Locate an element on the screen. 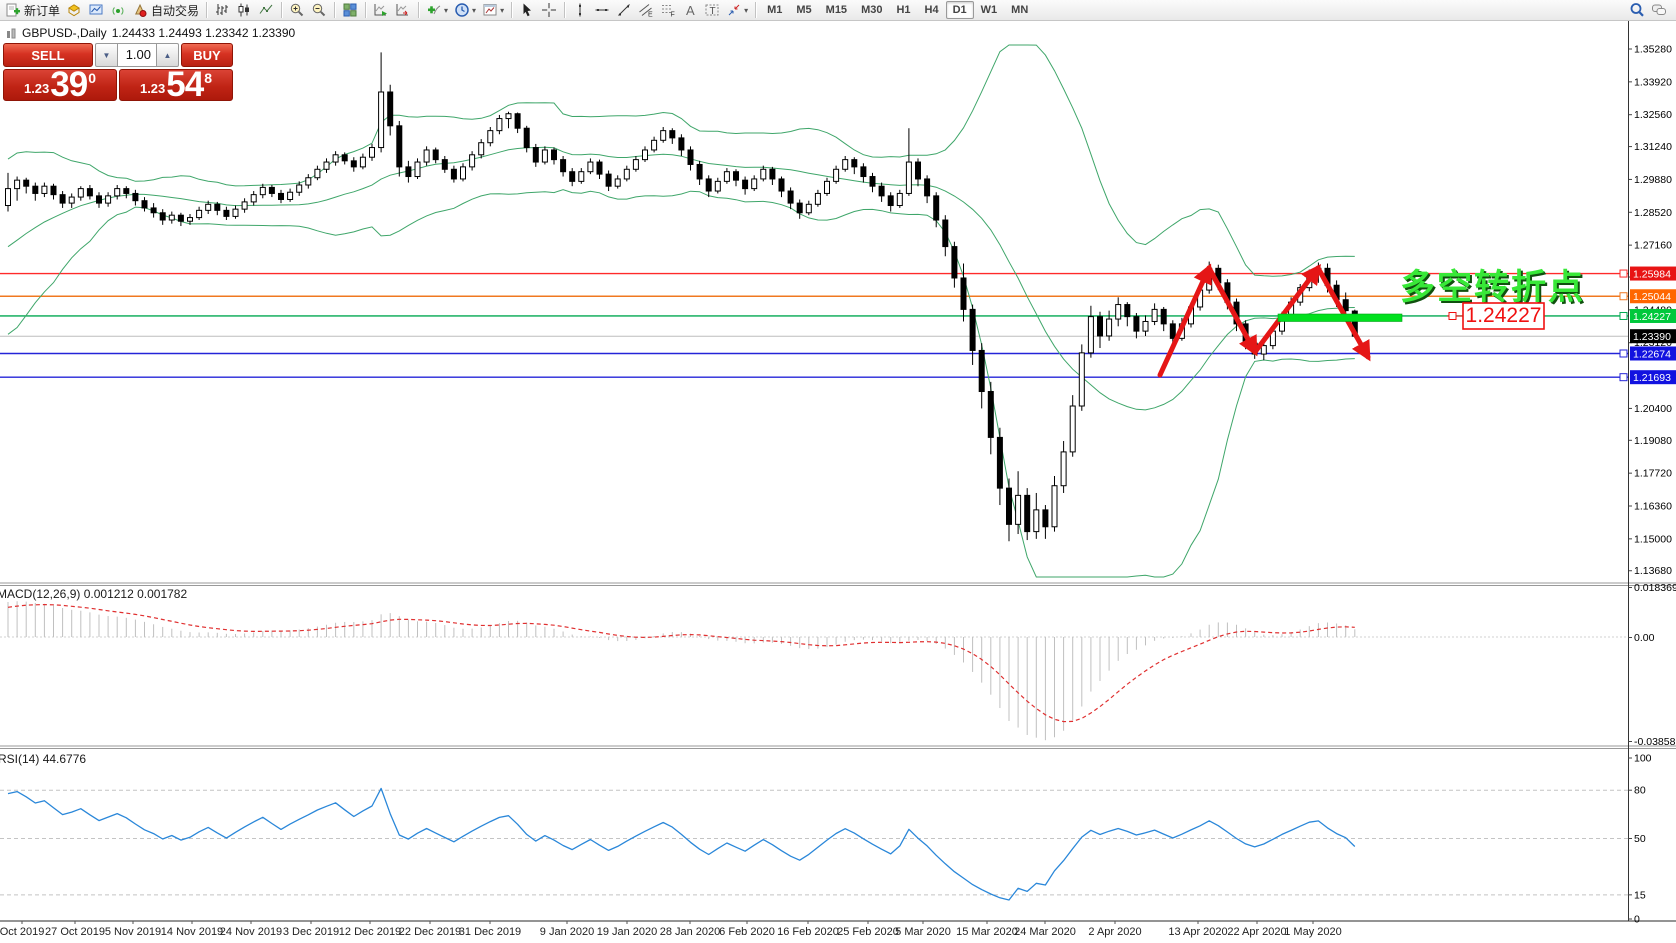 The height and width of the screenshot is (943, 1676). market-watch-button is located at coordinates (96, 10).